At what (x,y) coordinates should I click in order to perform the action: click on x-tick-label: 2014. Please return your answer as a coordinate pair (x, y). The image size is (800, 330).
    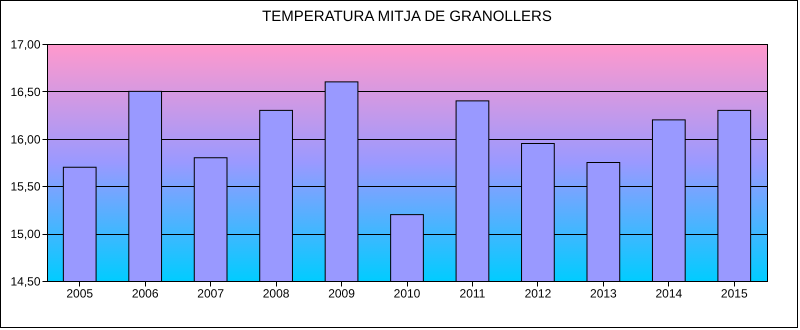
    Looking at the image, I should click on (668, 293).